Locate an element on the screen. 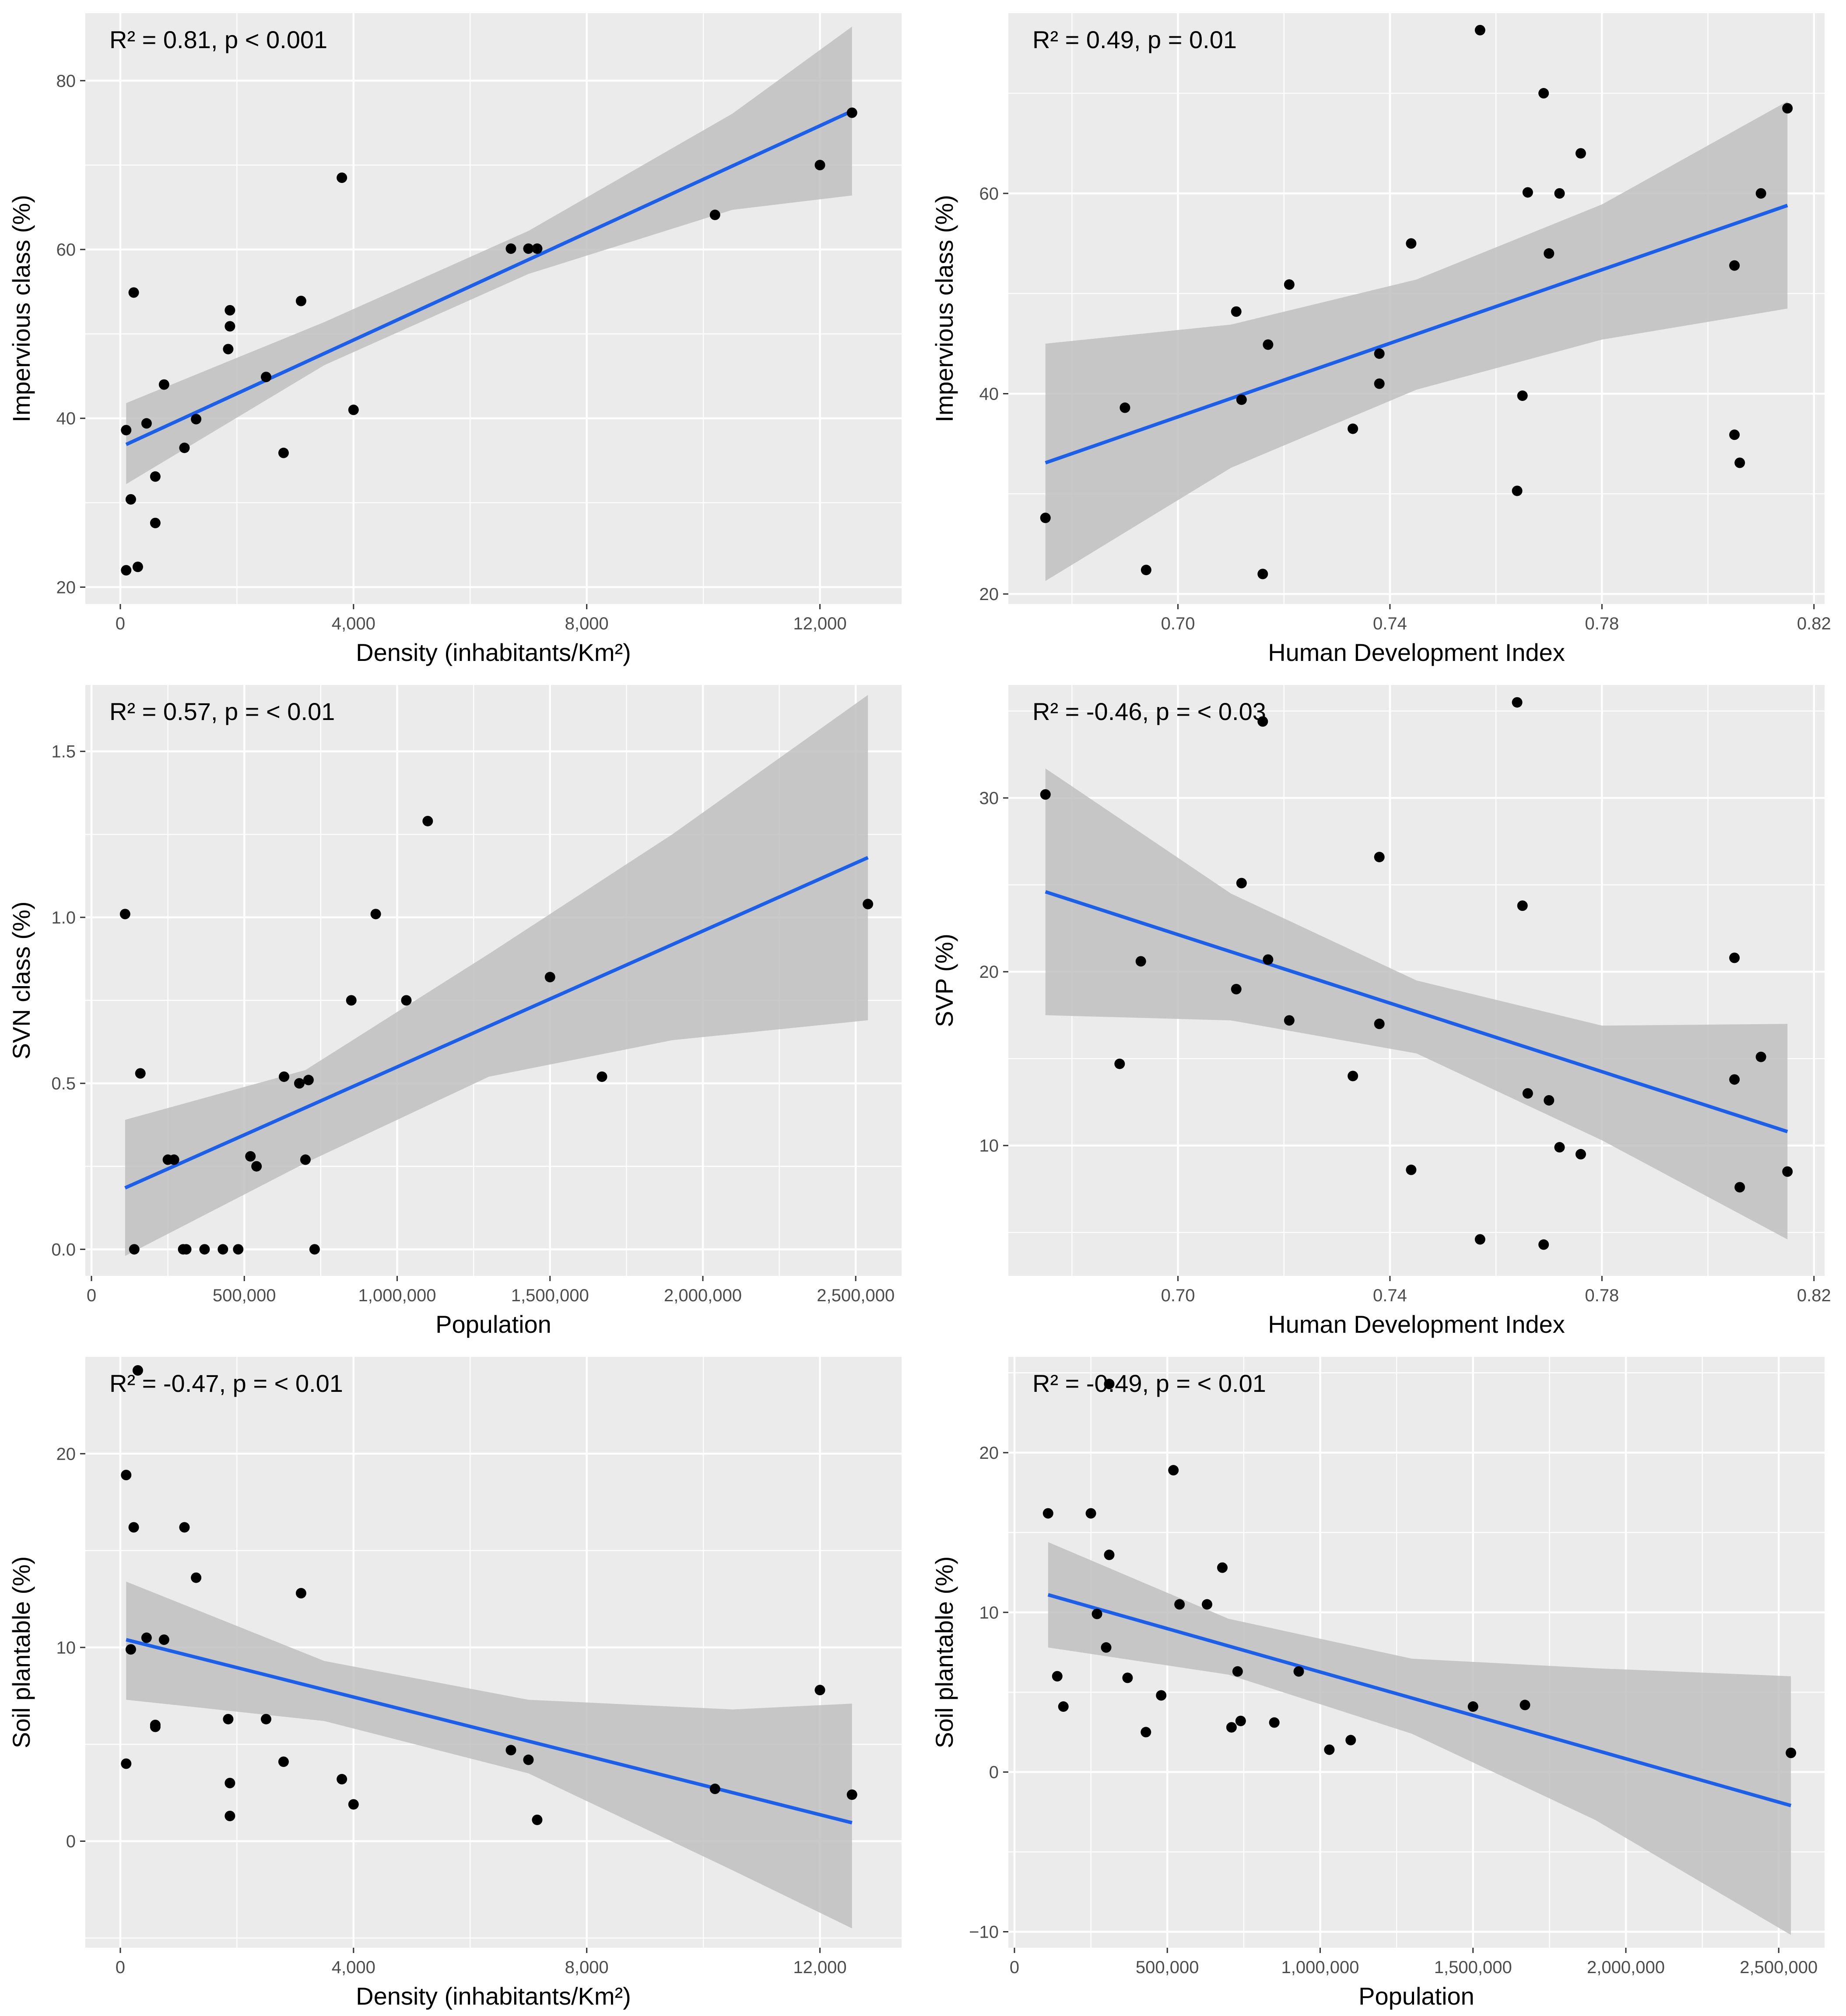 This screenshot has width=1846, height=2016. x-tick-label: 0.82 is located at coordinates (1814, 1296).